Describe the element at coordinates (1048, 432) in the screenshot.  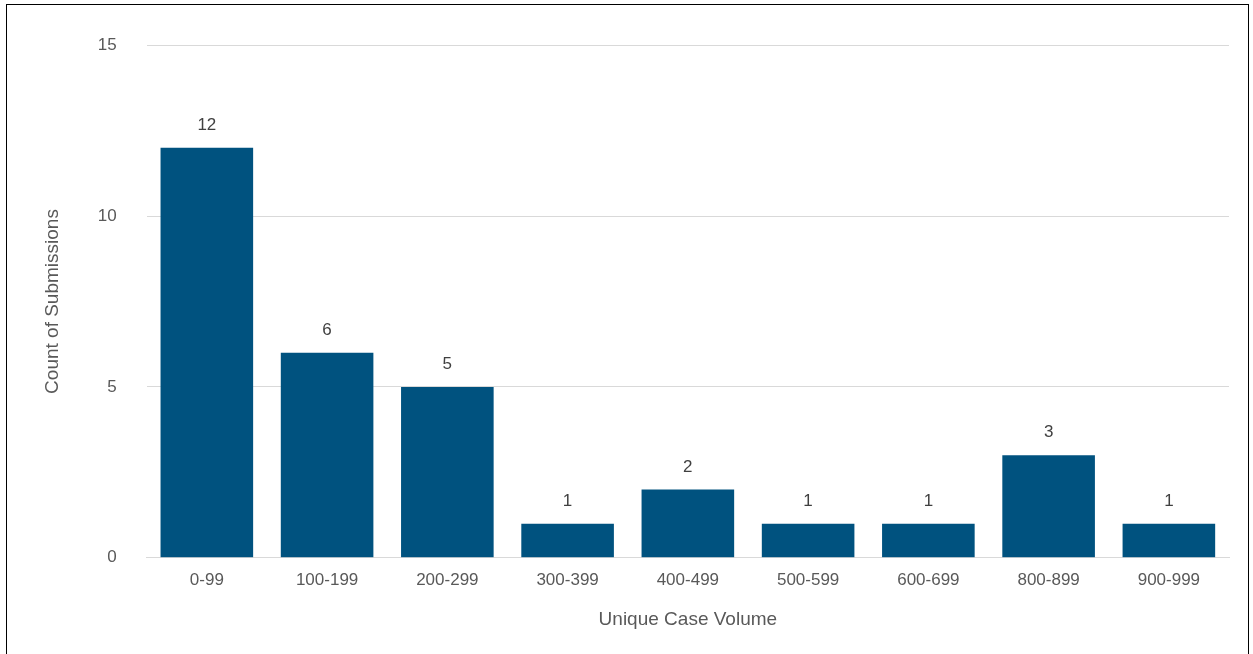
I see `data-label: 3` at that location.